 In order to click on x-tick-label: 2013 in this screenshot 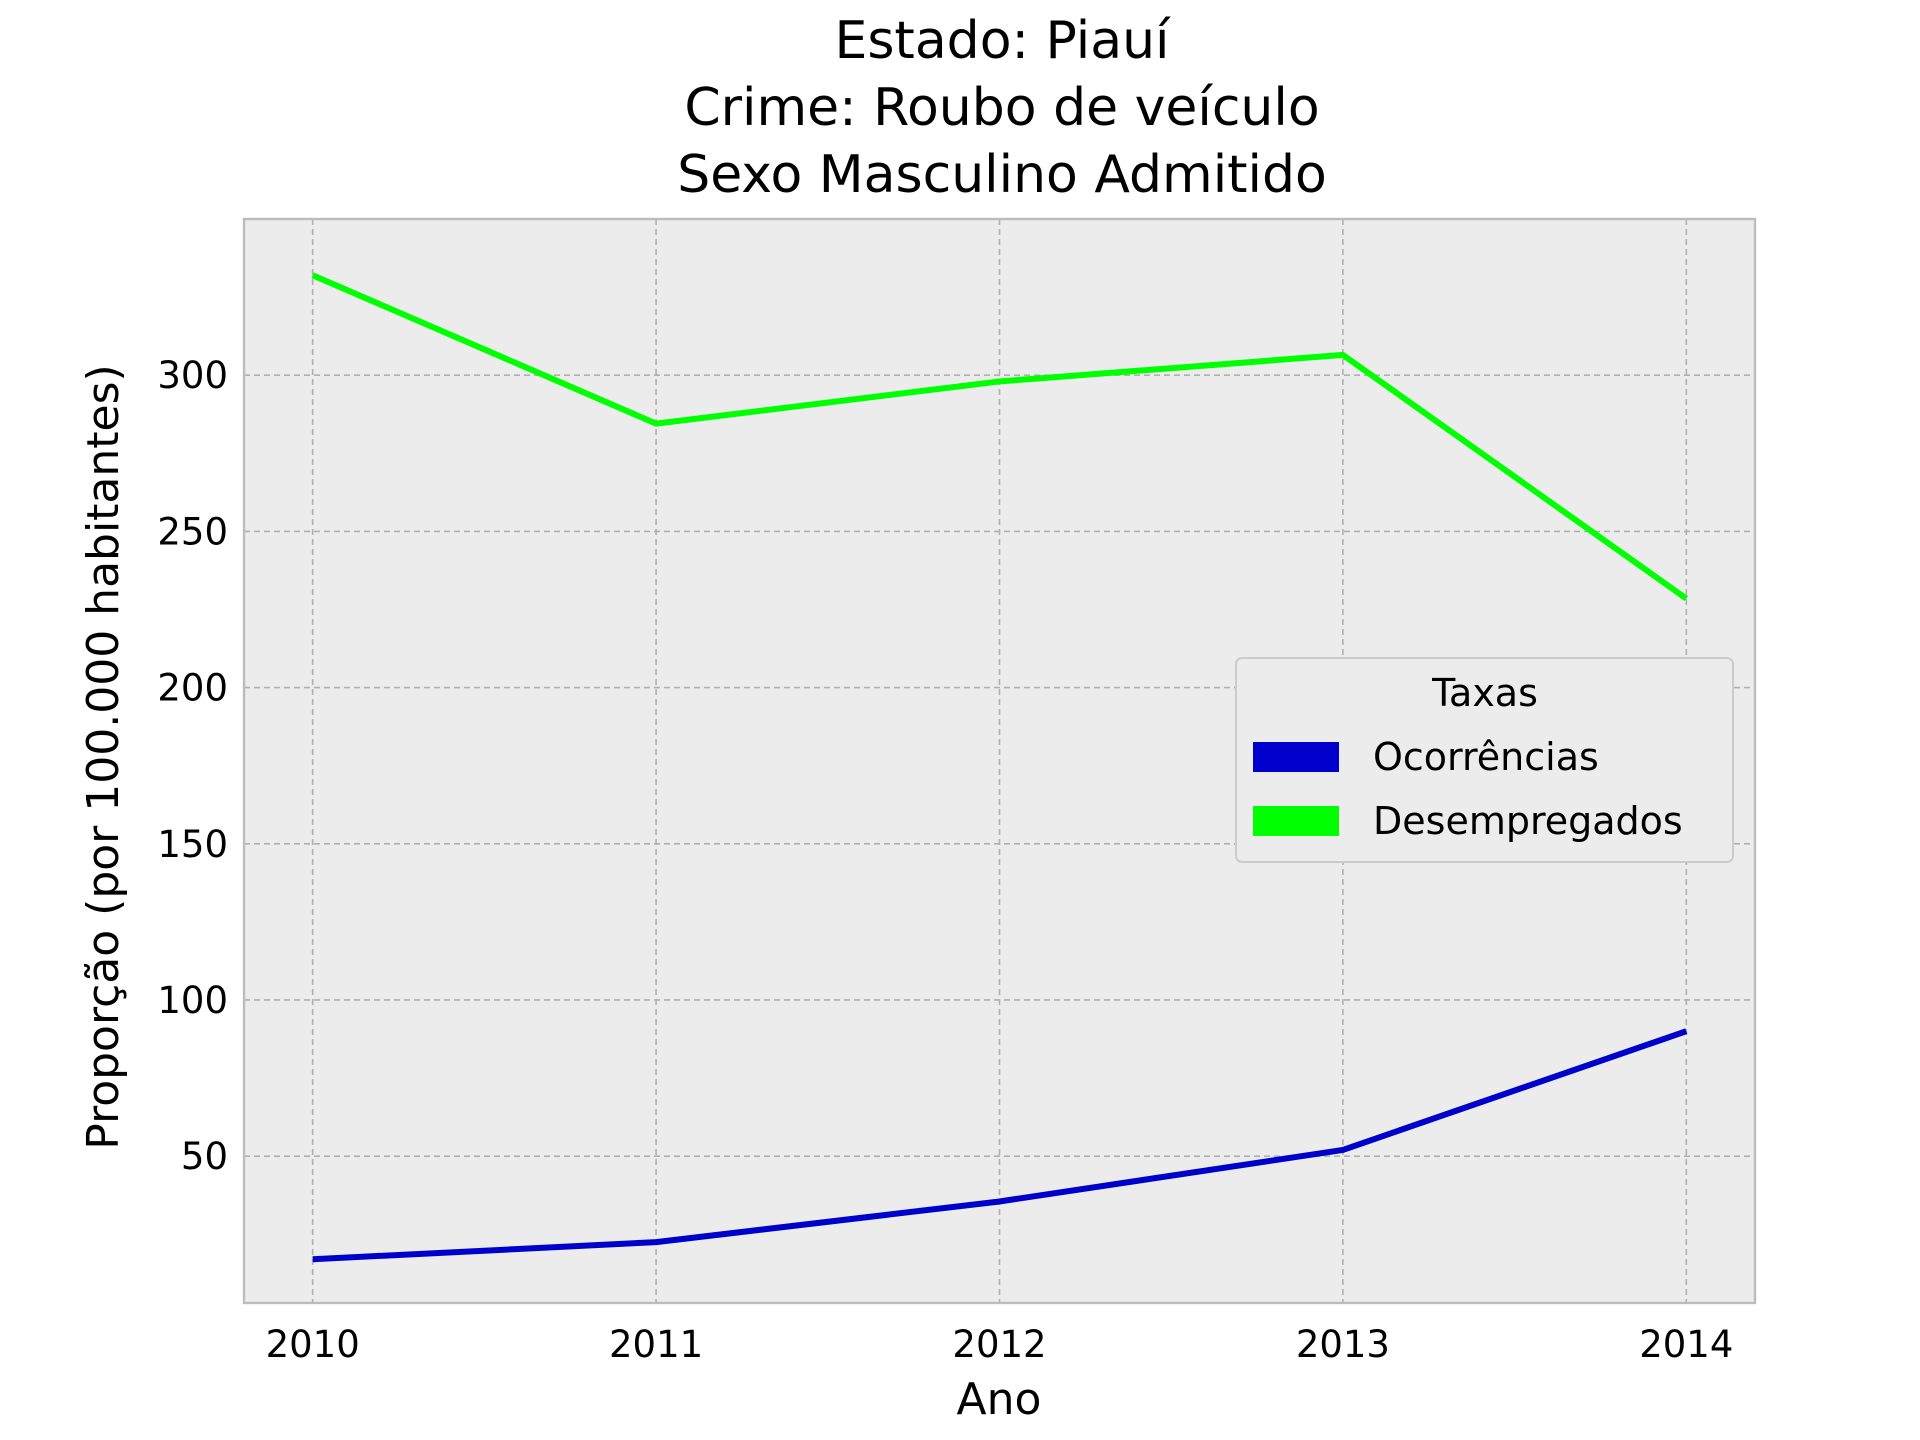, I will do `click(1343, 1344)`.